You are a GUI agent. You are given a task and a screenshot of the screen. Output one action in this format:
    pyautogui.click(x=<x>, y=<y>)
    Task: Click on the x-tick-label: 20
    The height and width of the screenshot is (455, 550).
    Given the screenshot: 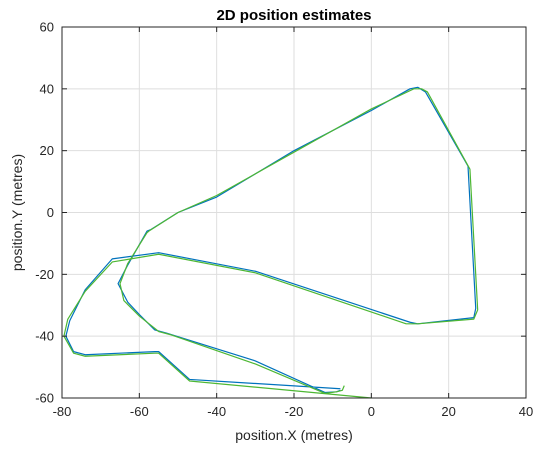 What is the action you would take?
    pyautogui.click(x=448, y=411)
    